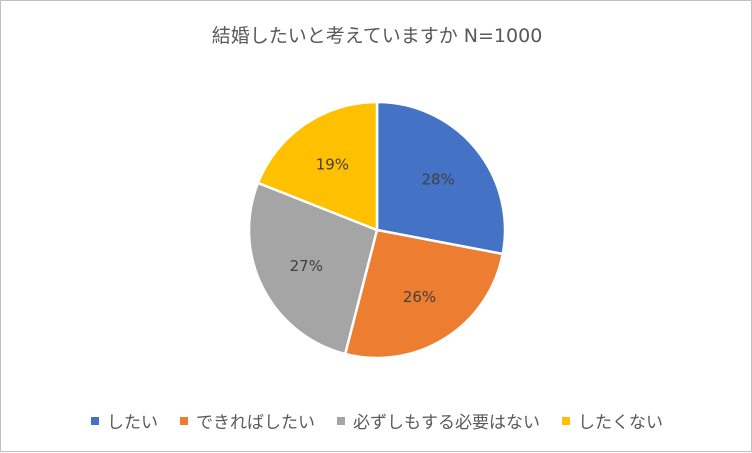 This screenshot has width=752, height=453. I want to click on legend-item-3: したくない, so click(612, 420).